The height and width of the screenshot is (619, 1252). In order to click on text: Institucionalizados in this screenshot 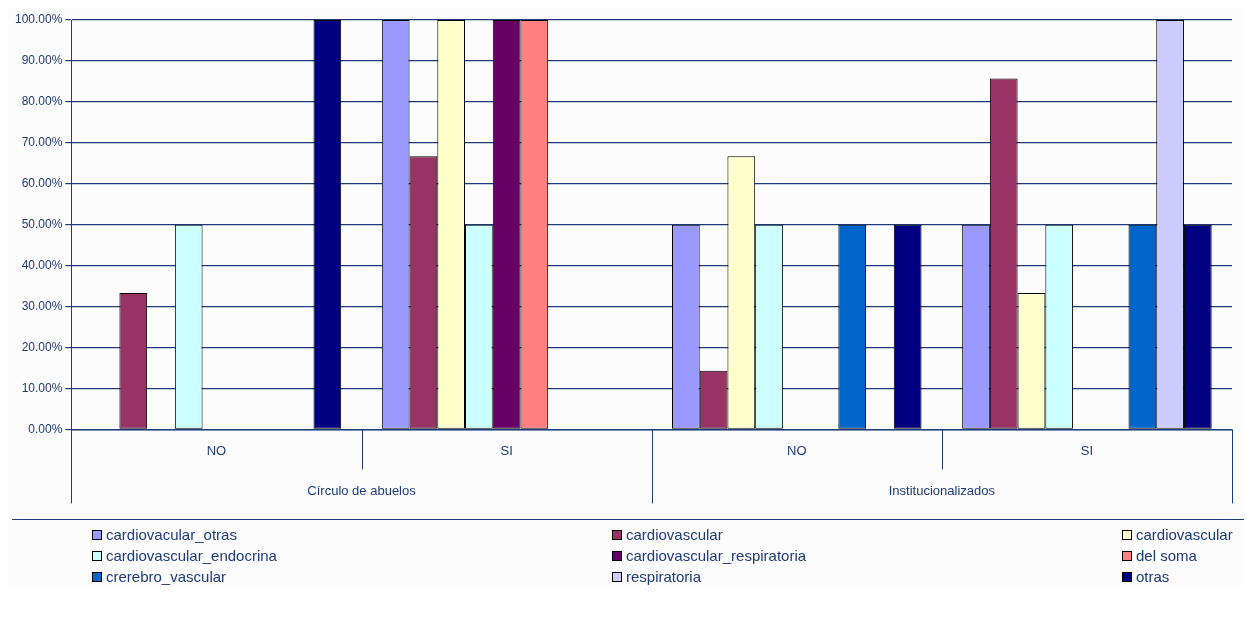, I will do `click(942, 490)`.